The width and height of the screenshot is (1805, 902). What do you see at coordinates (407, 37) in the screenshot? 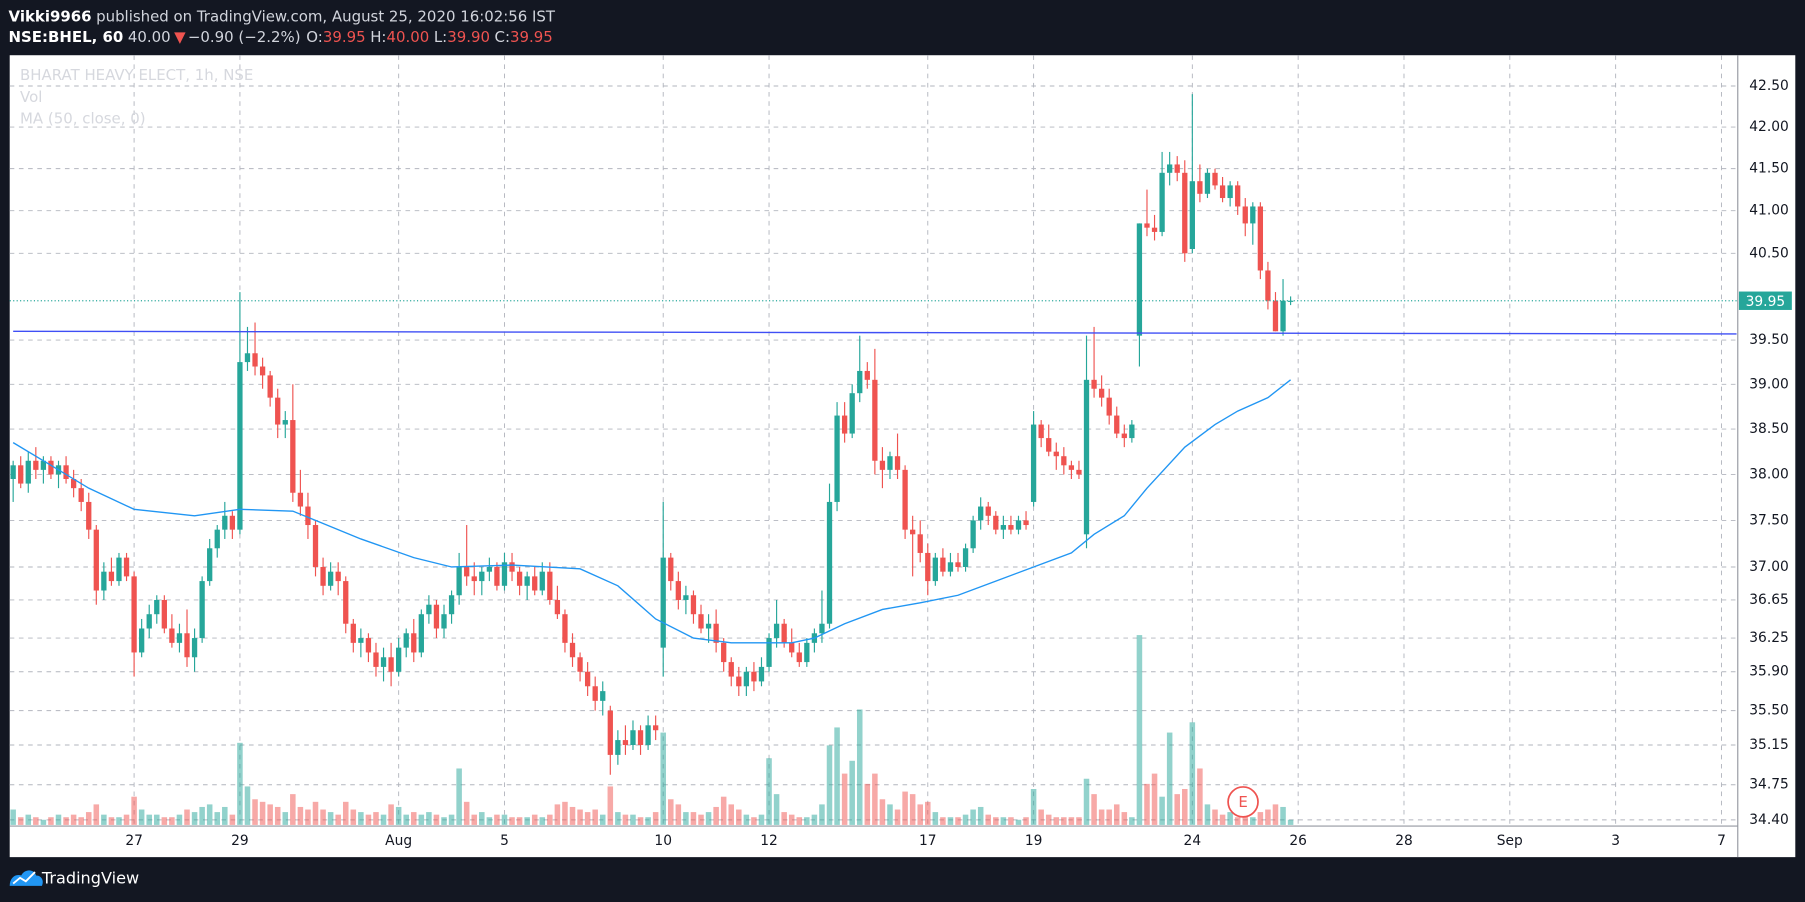
I see `h: 40.00` at bounding box center [407, 37].